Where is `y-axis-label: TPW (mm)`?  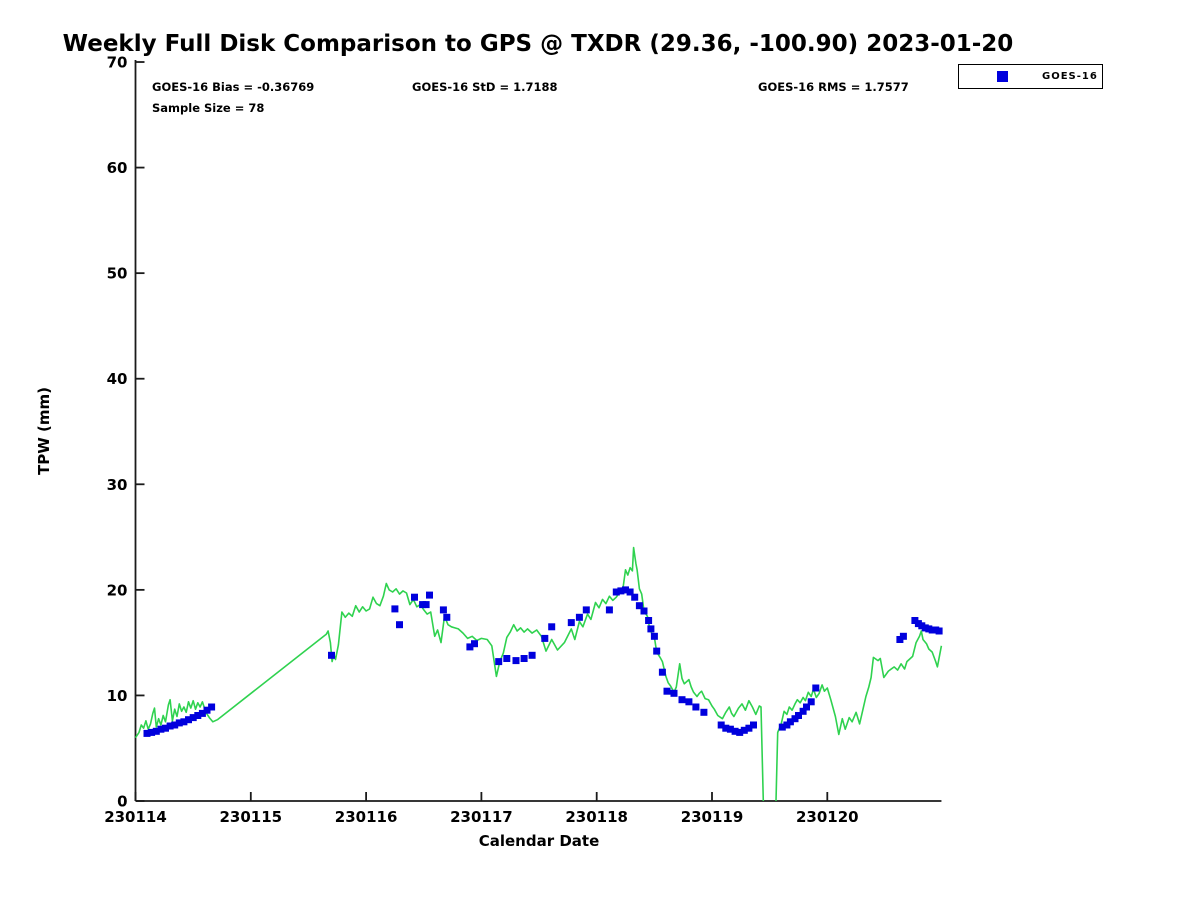
y-axis-label: TPW (mm) is located at coordinates (44, 431).